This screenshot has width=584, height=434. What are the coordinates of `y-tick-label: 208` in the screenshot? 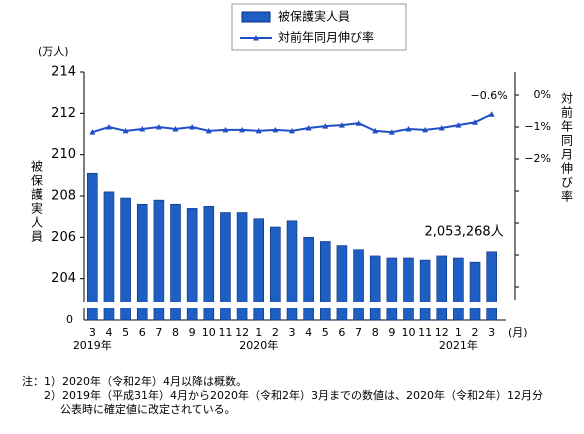 It's located at (63, 196).